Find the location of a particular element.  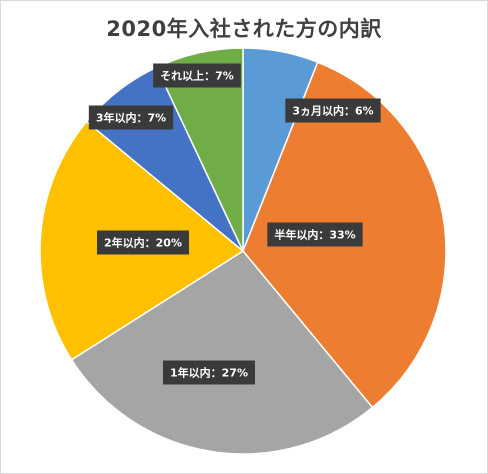

data-label-1: 3ヵ月以内：6% is located at coordinates (333, 110).